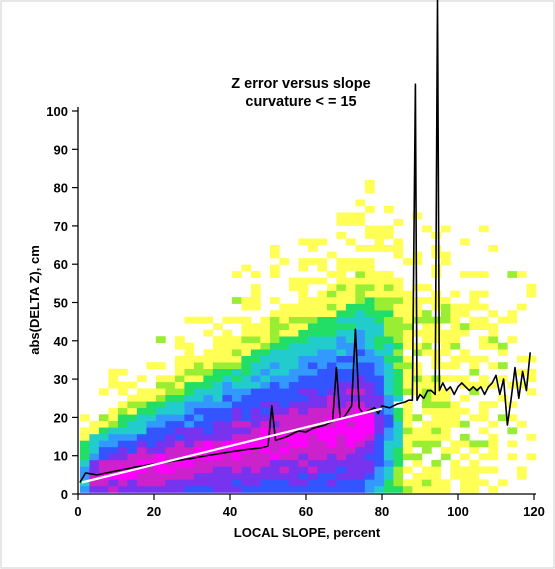 Image resolution: width=555 pixels, height=569 pixels. What do you see at coordinates (61, 303) in the screenshot?
I see `y-tick-label: 50` at bounding box center [61, 303].